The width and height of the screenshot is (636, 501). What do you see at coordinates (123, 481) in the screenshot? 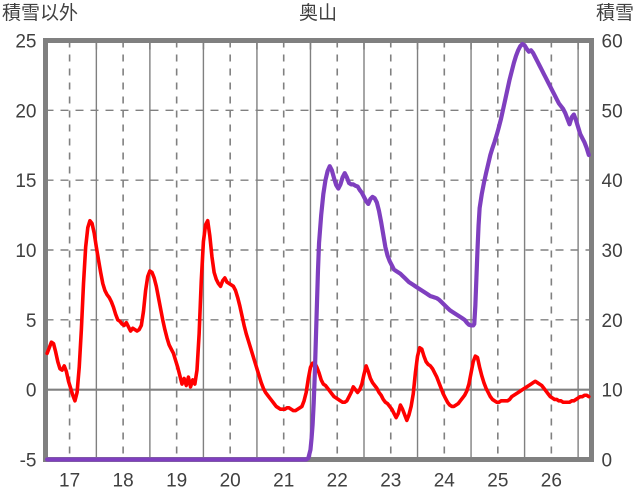
I see `x-tick-label: 18` at bounding box center [123, 481].